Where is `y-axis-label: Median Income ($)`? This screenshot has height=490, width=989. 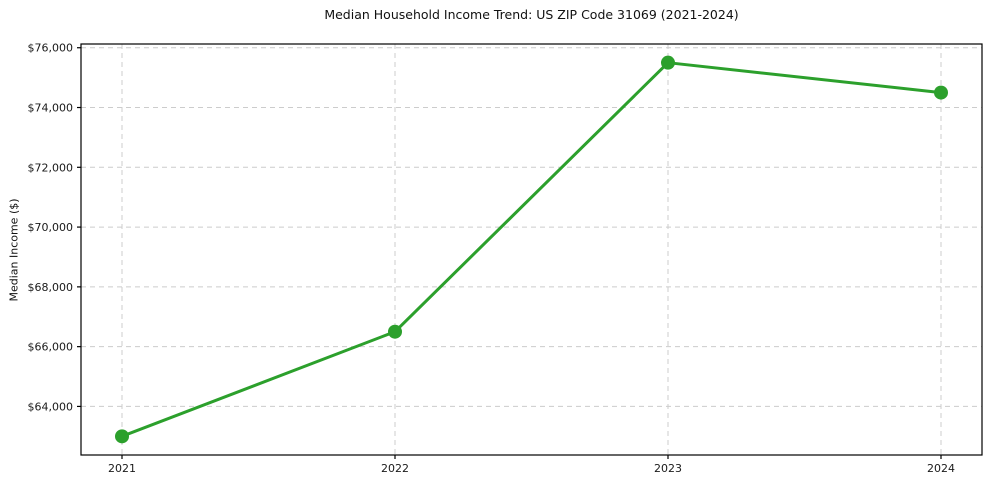
y-axis-label: Median Income ($) is located at coordinates (14, 250).